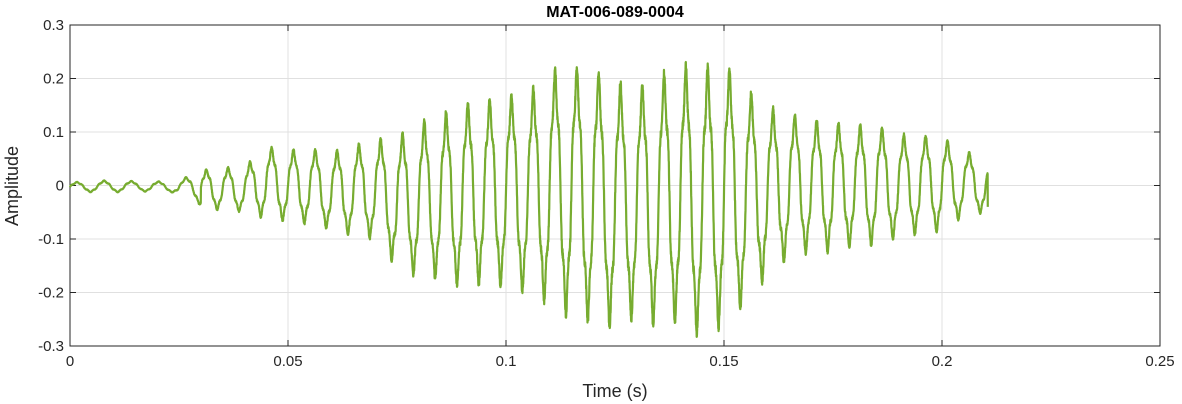  What do you see at coordinates (53, 132) in the screenshot?
I see `y-tick-label: 0.1` at bounding box center [53, 132].